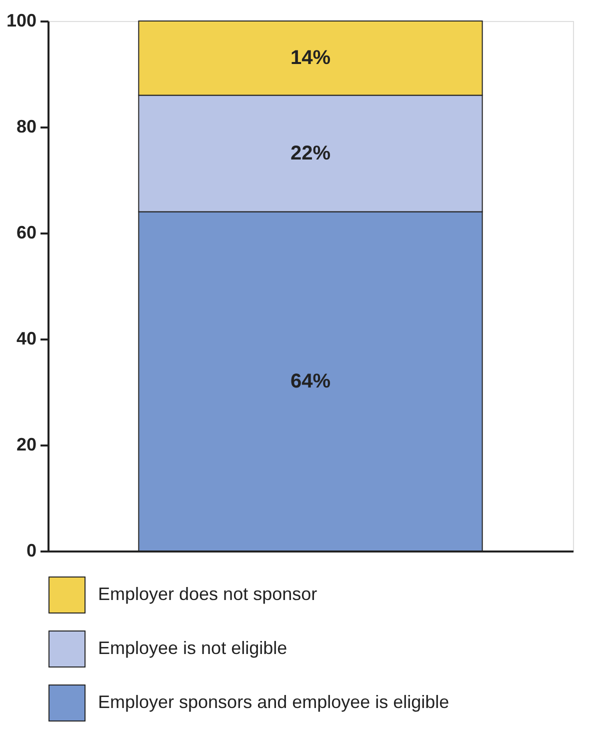  Describe the element at coordinates (21, 20) in the screenshot. I see `y-tick-label: 100` at that location.